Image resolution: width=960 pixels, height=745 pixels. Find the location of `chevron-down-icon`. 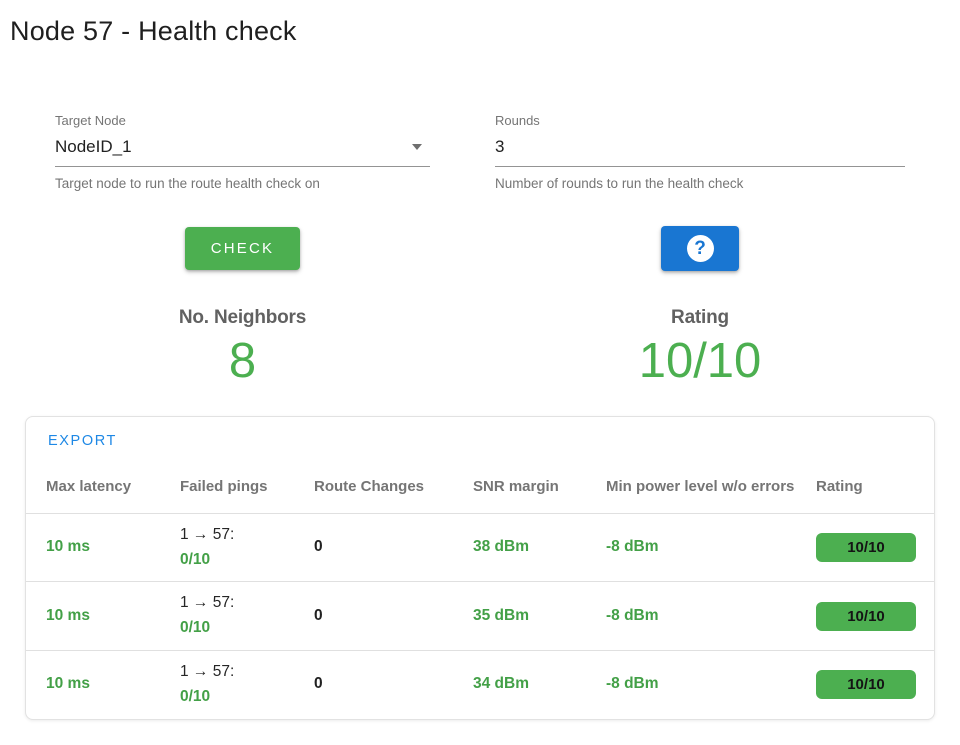

chevron-down-icon is located at coordinates (417, 147).